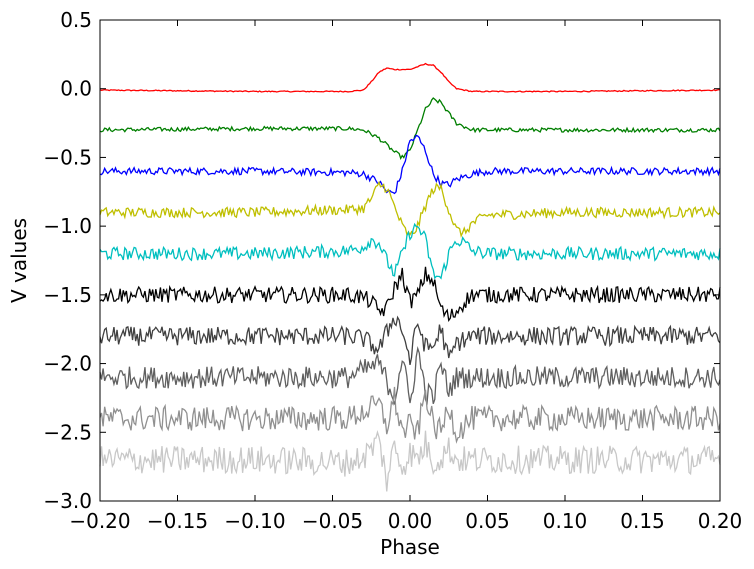  I want to click on y-tick-label: −3.0, so click(67, 501).